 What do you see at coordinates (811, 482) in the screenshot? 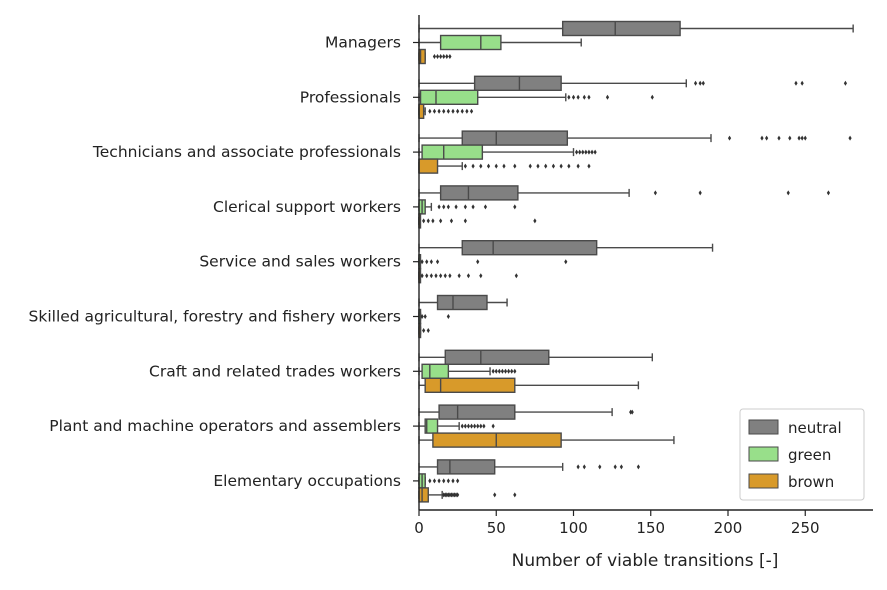
I see `legend-label-brown: brown` at bounding box center [811, 482].